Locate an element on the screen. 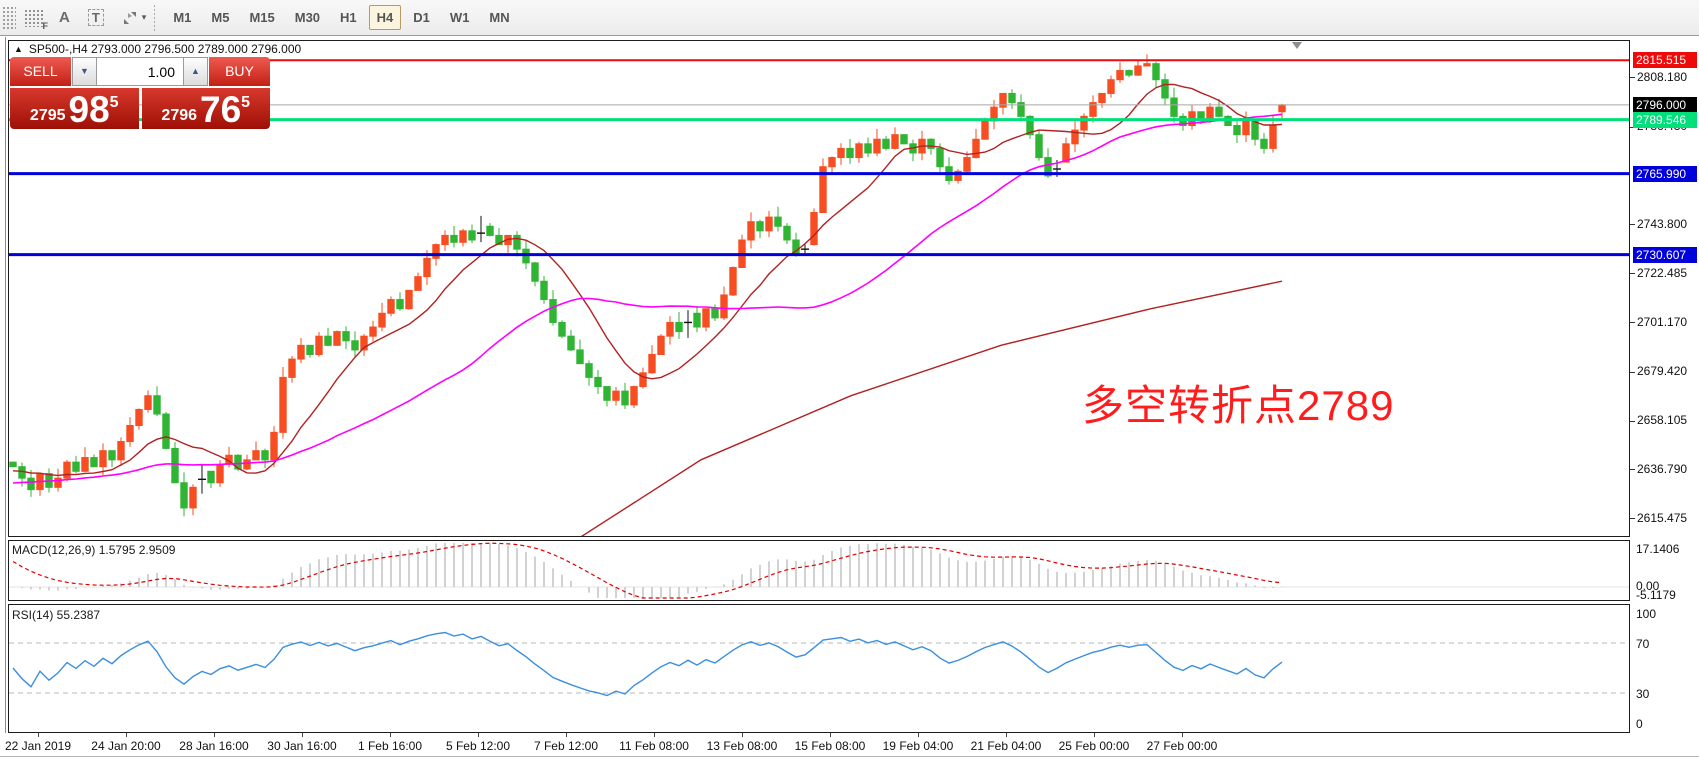 The image size is (1699, 757). buy-price-display: 2796 76 5 is located at coordinates (205, 109).